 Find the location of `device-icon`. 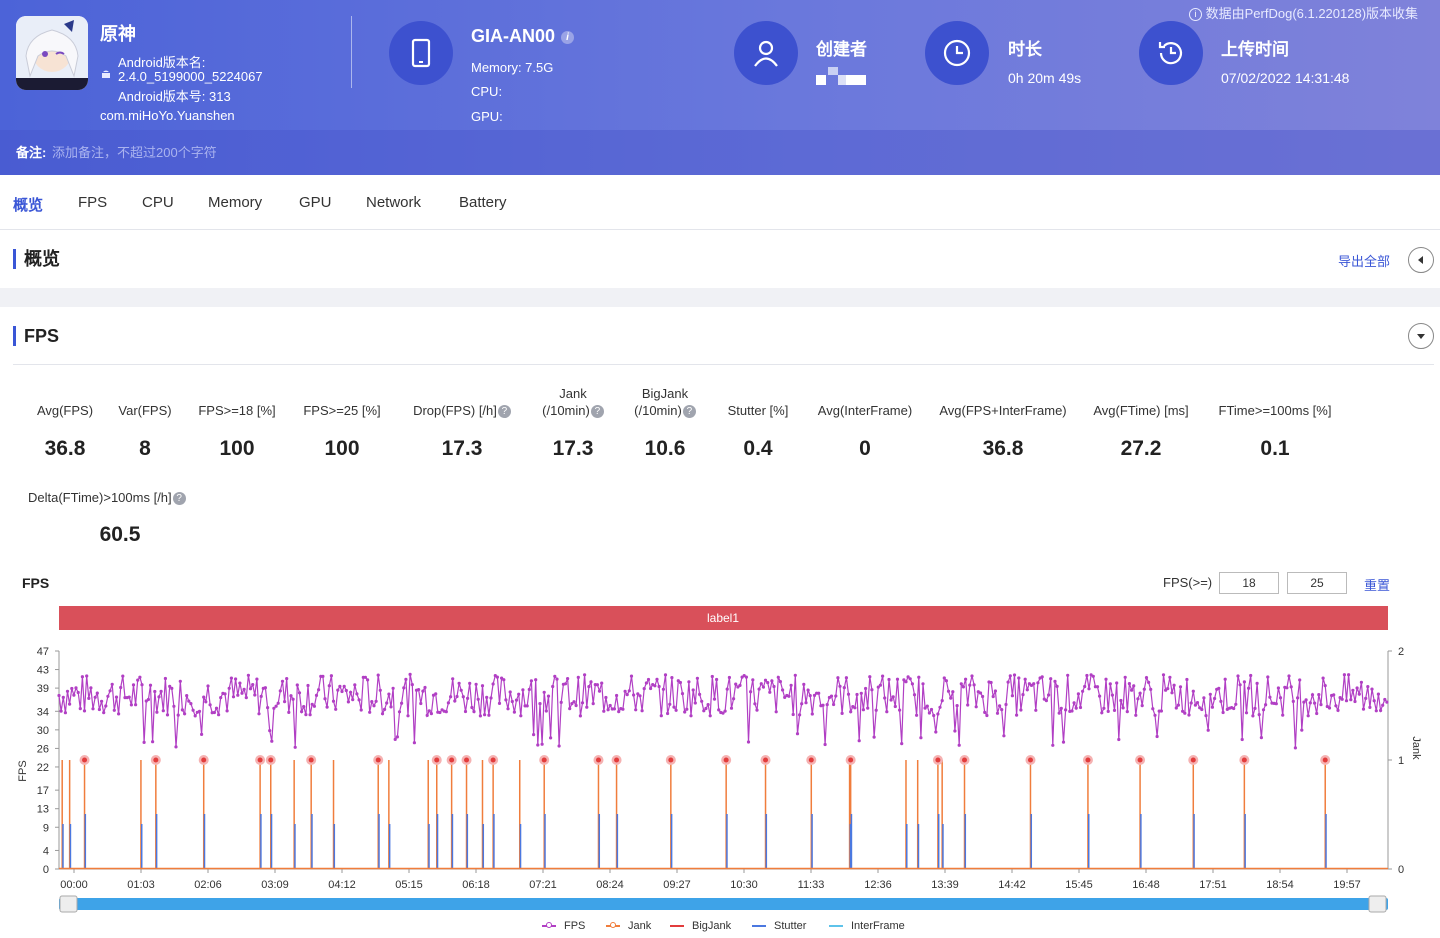

device-icon is located at coordinates (421, 53).